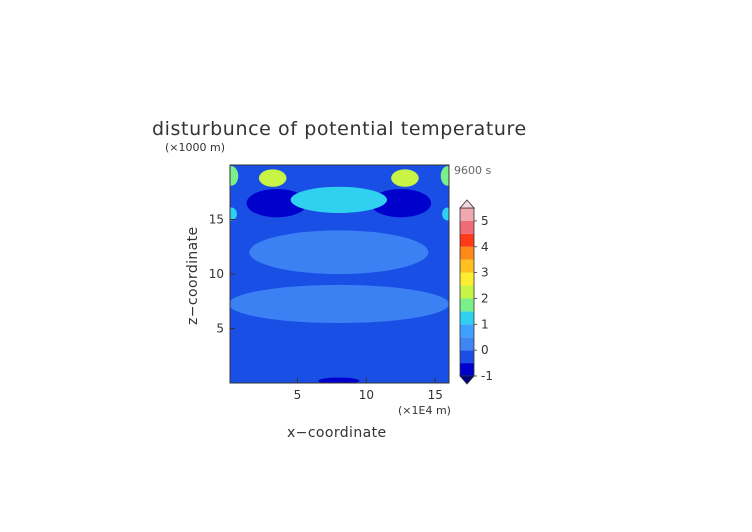 This screenshot has width=752, height=532. I want to click on x-tick-label: 10, so click(366, 395).